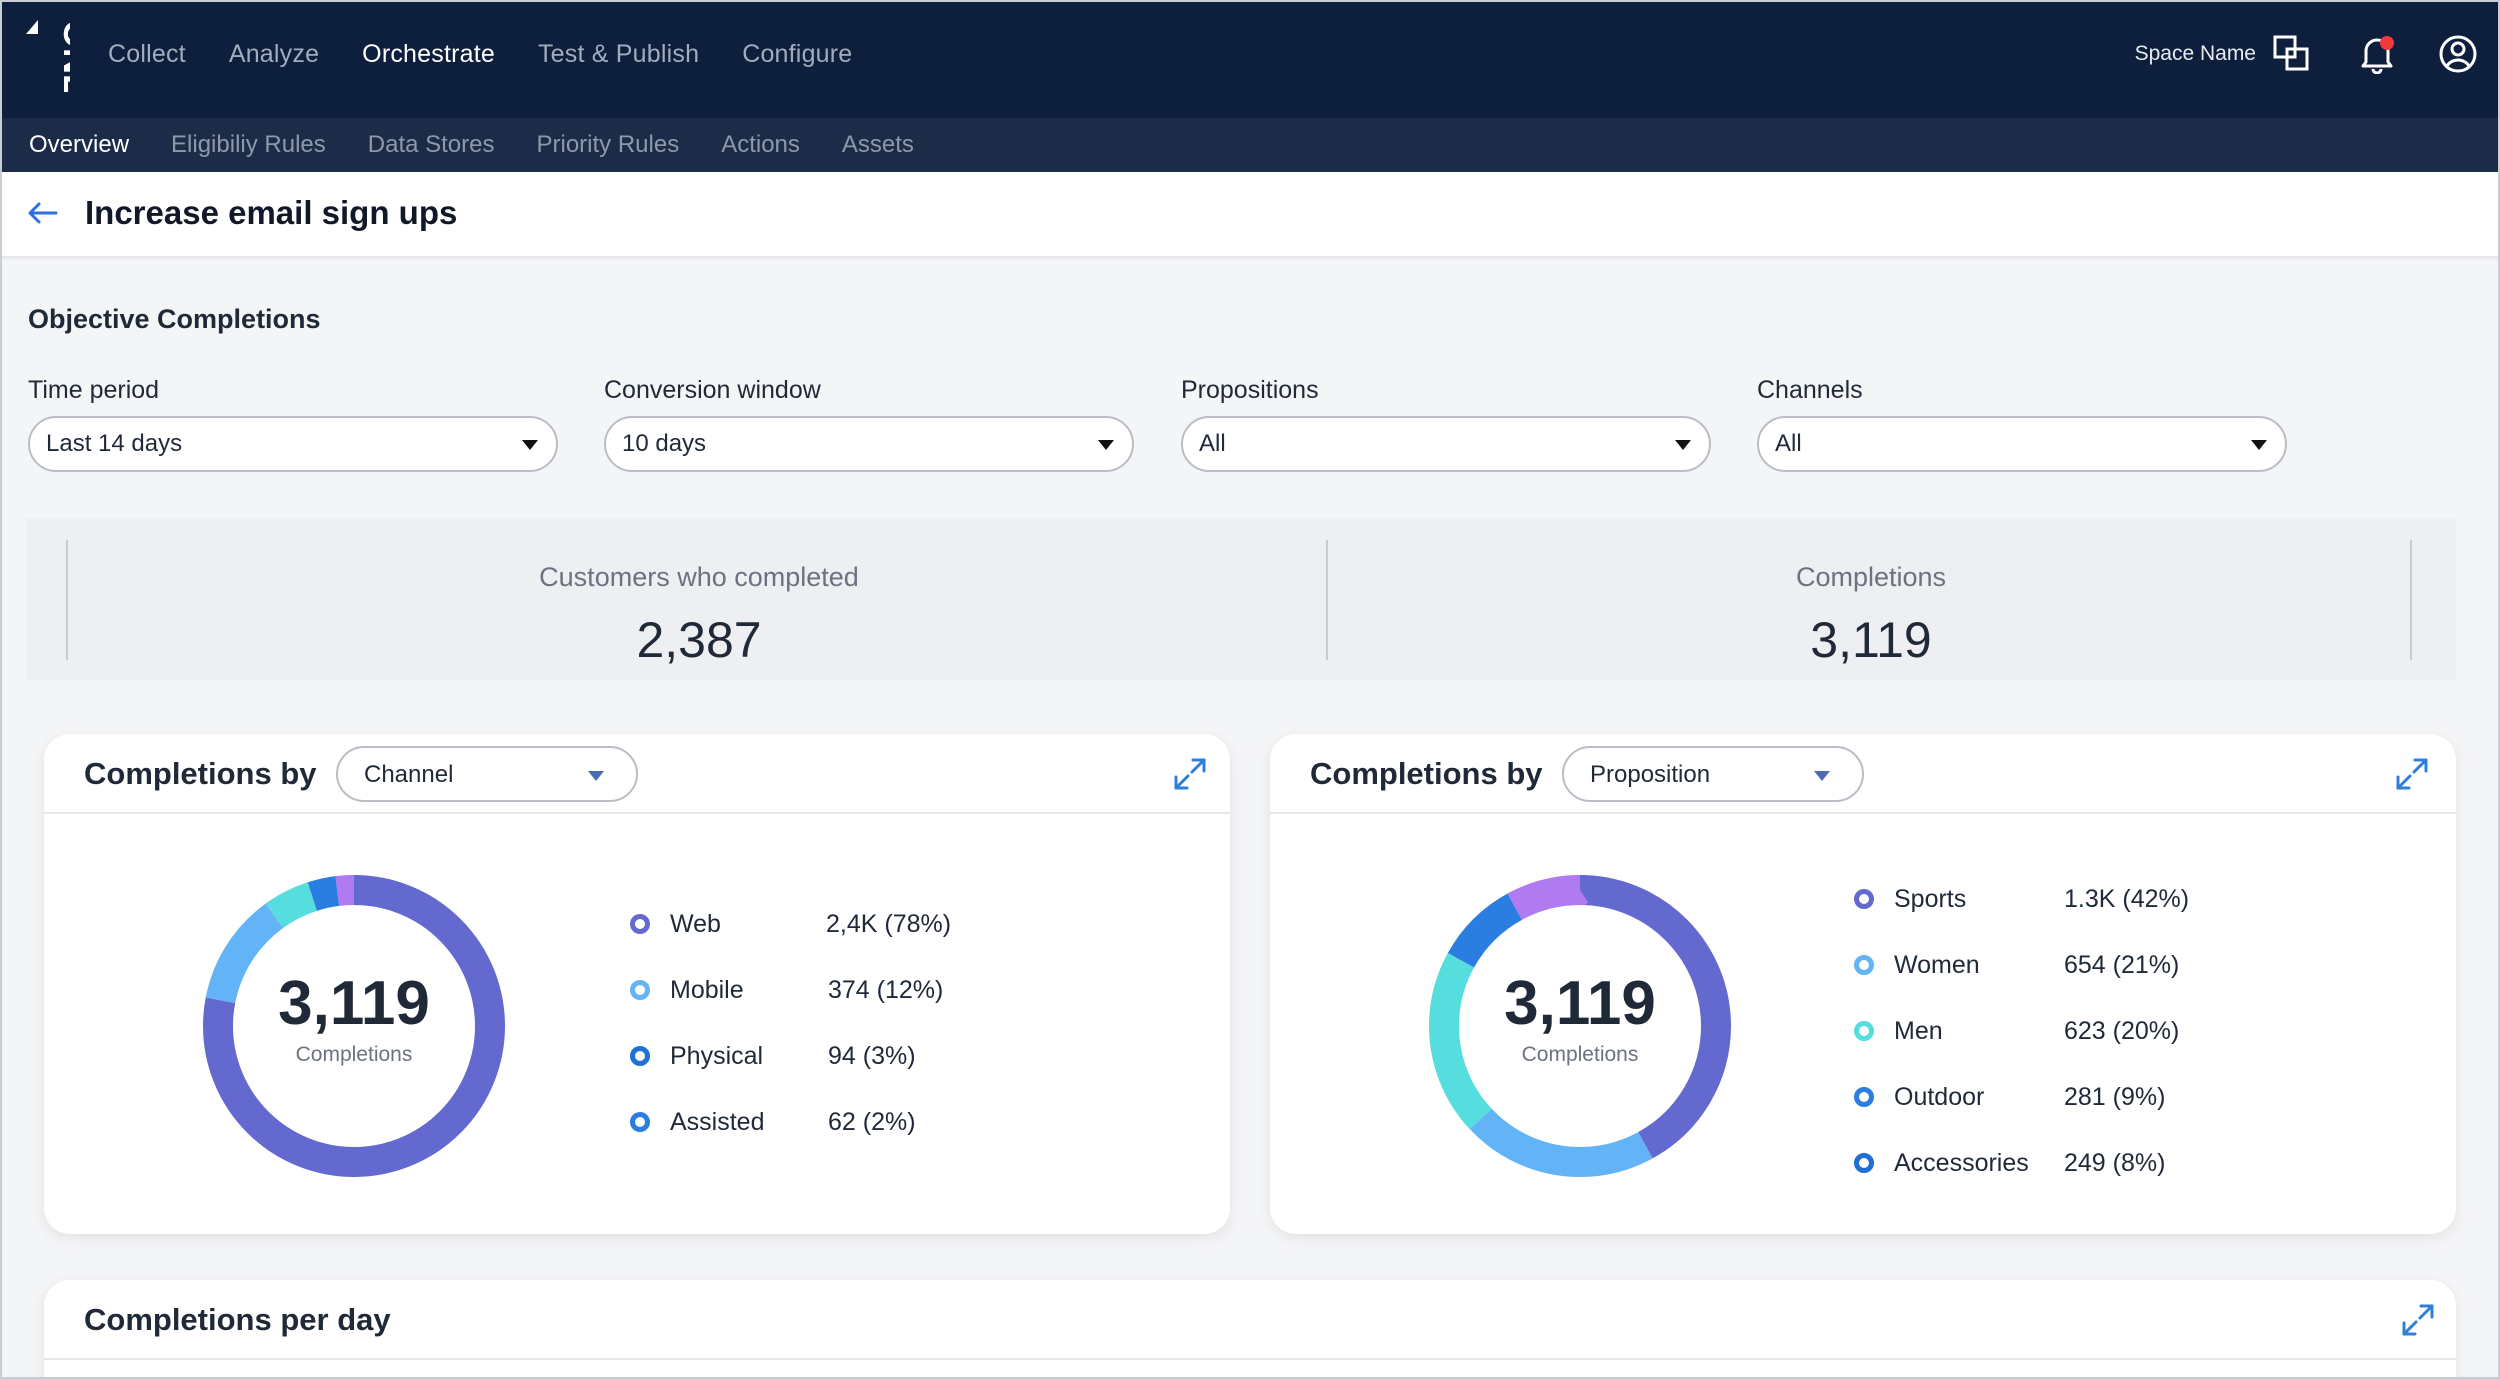  What do you see at coordinates (760, 144) in the screenshot?
I see `subnav-actions: Actions` at bounding box center [760, 144].